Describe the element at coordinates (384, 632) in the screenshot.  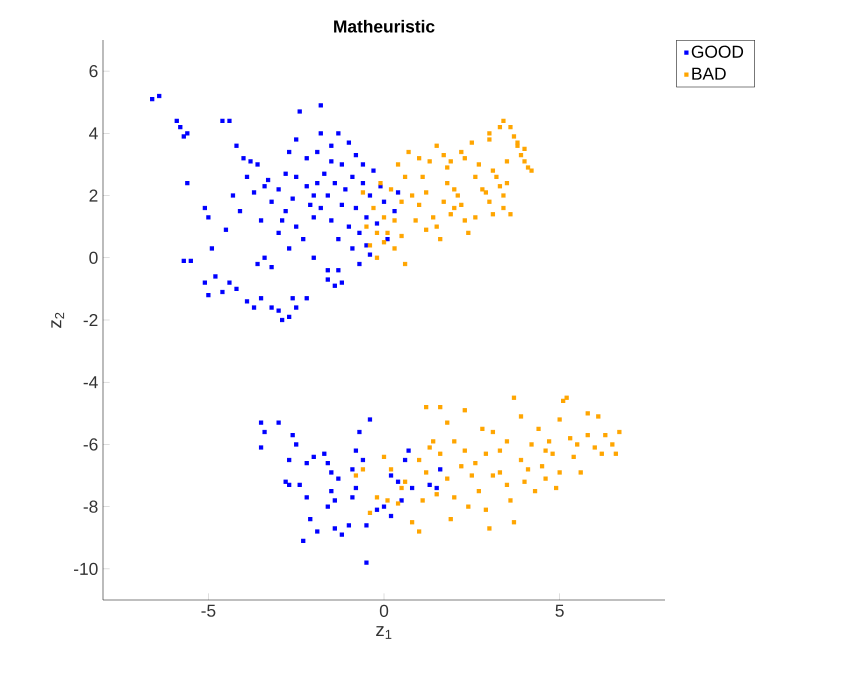
I see `x-axis-title: z$_{1}$` at that location.